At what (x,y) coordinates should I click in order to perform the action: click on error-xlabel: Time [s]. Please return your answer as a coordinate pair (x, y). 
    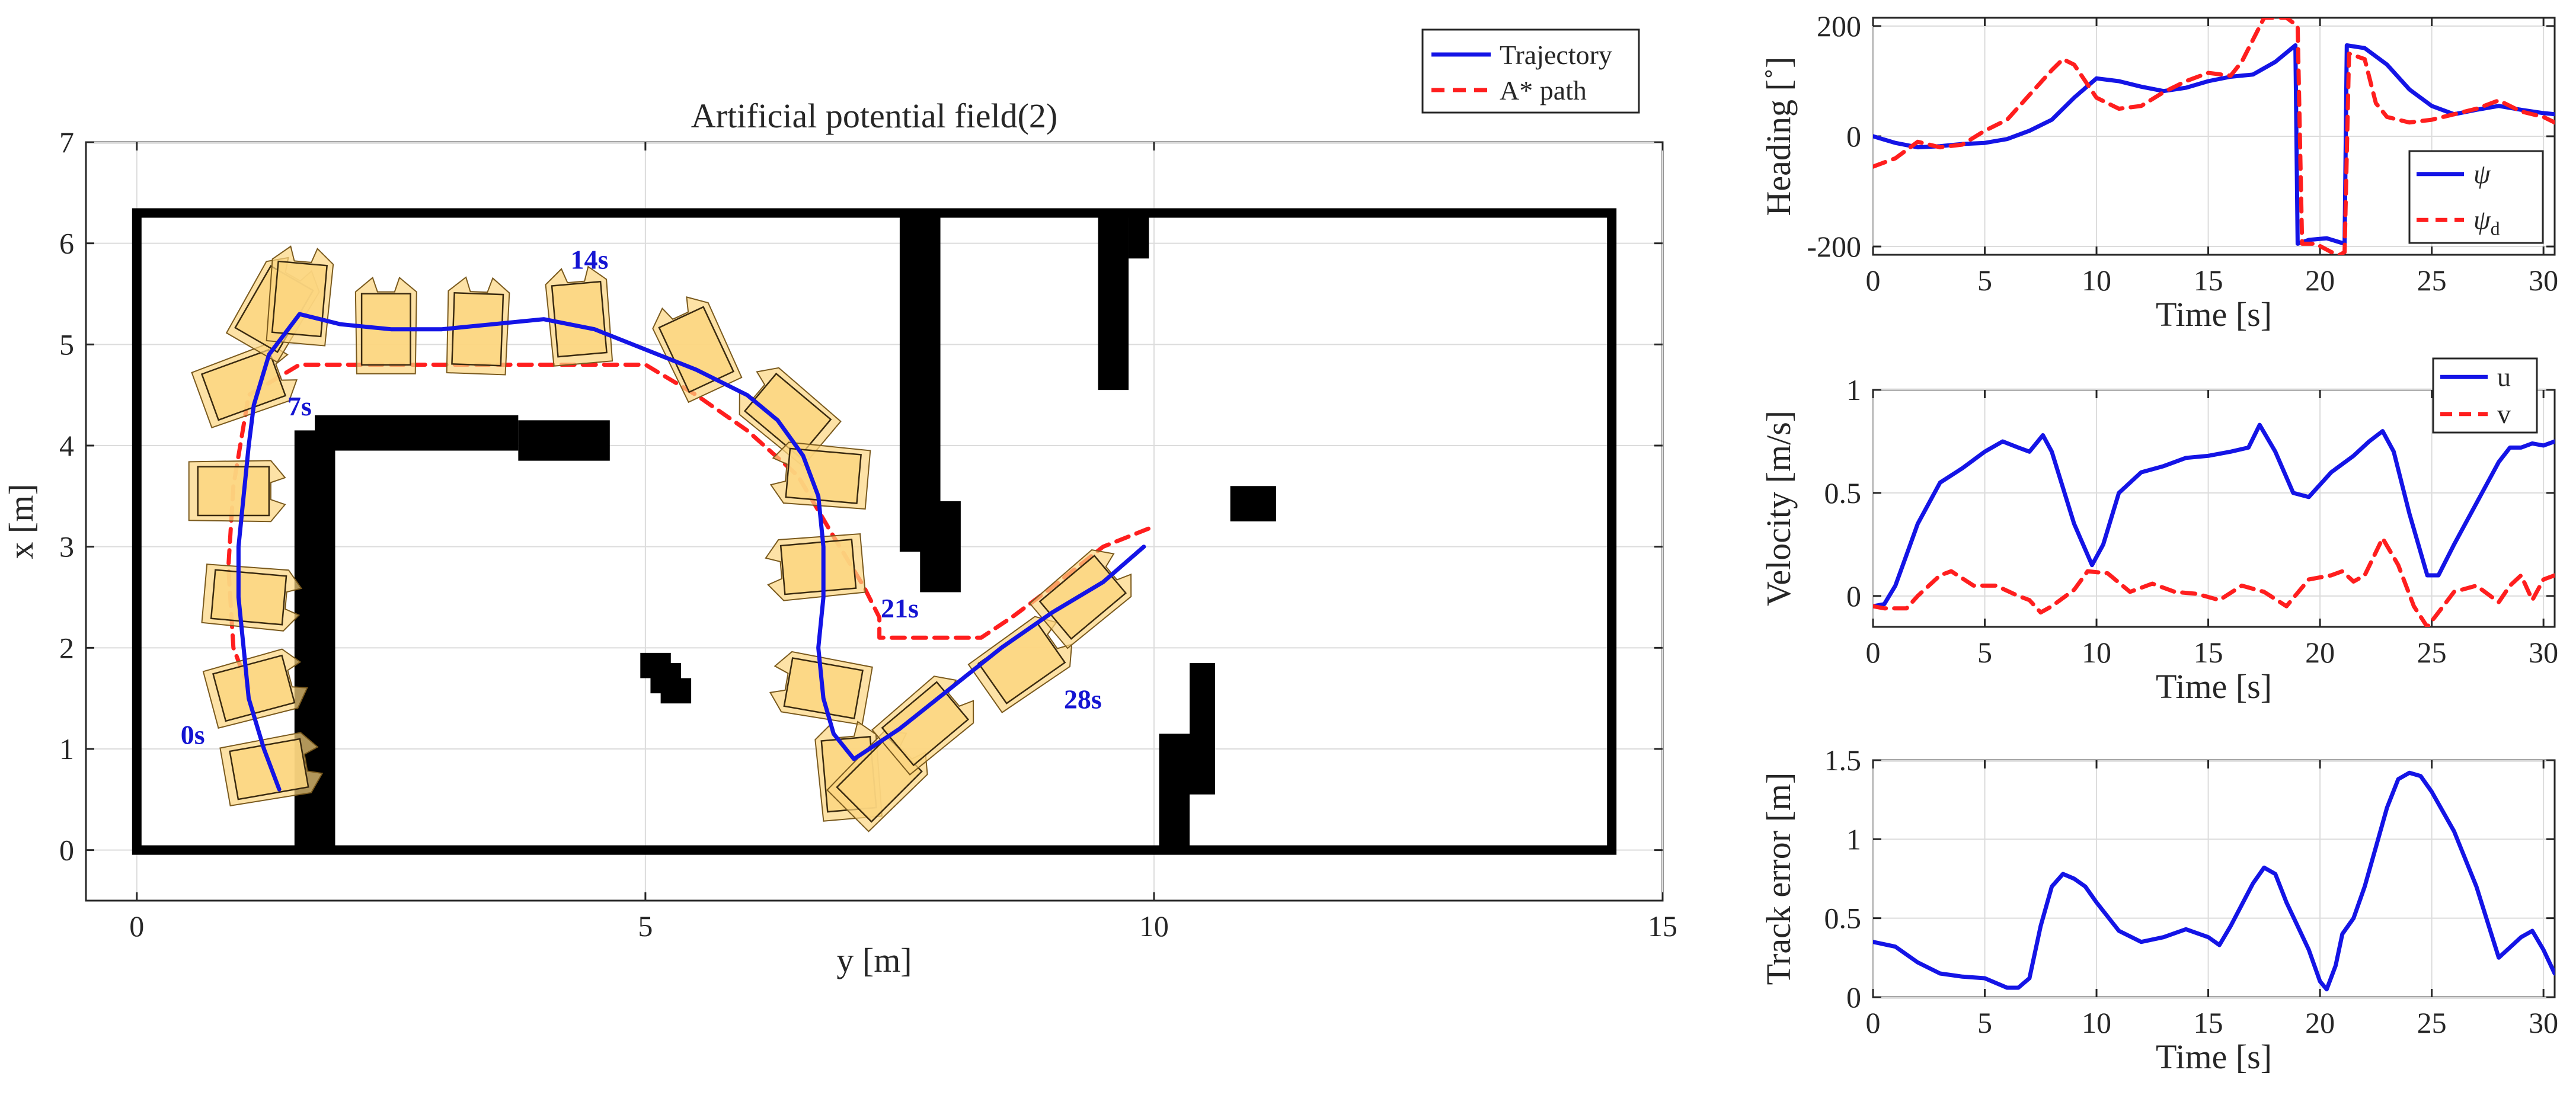
    Looking at the image, I should click on (2214, 1056).